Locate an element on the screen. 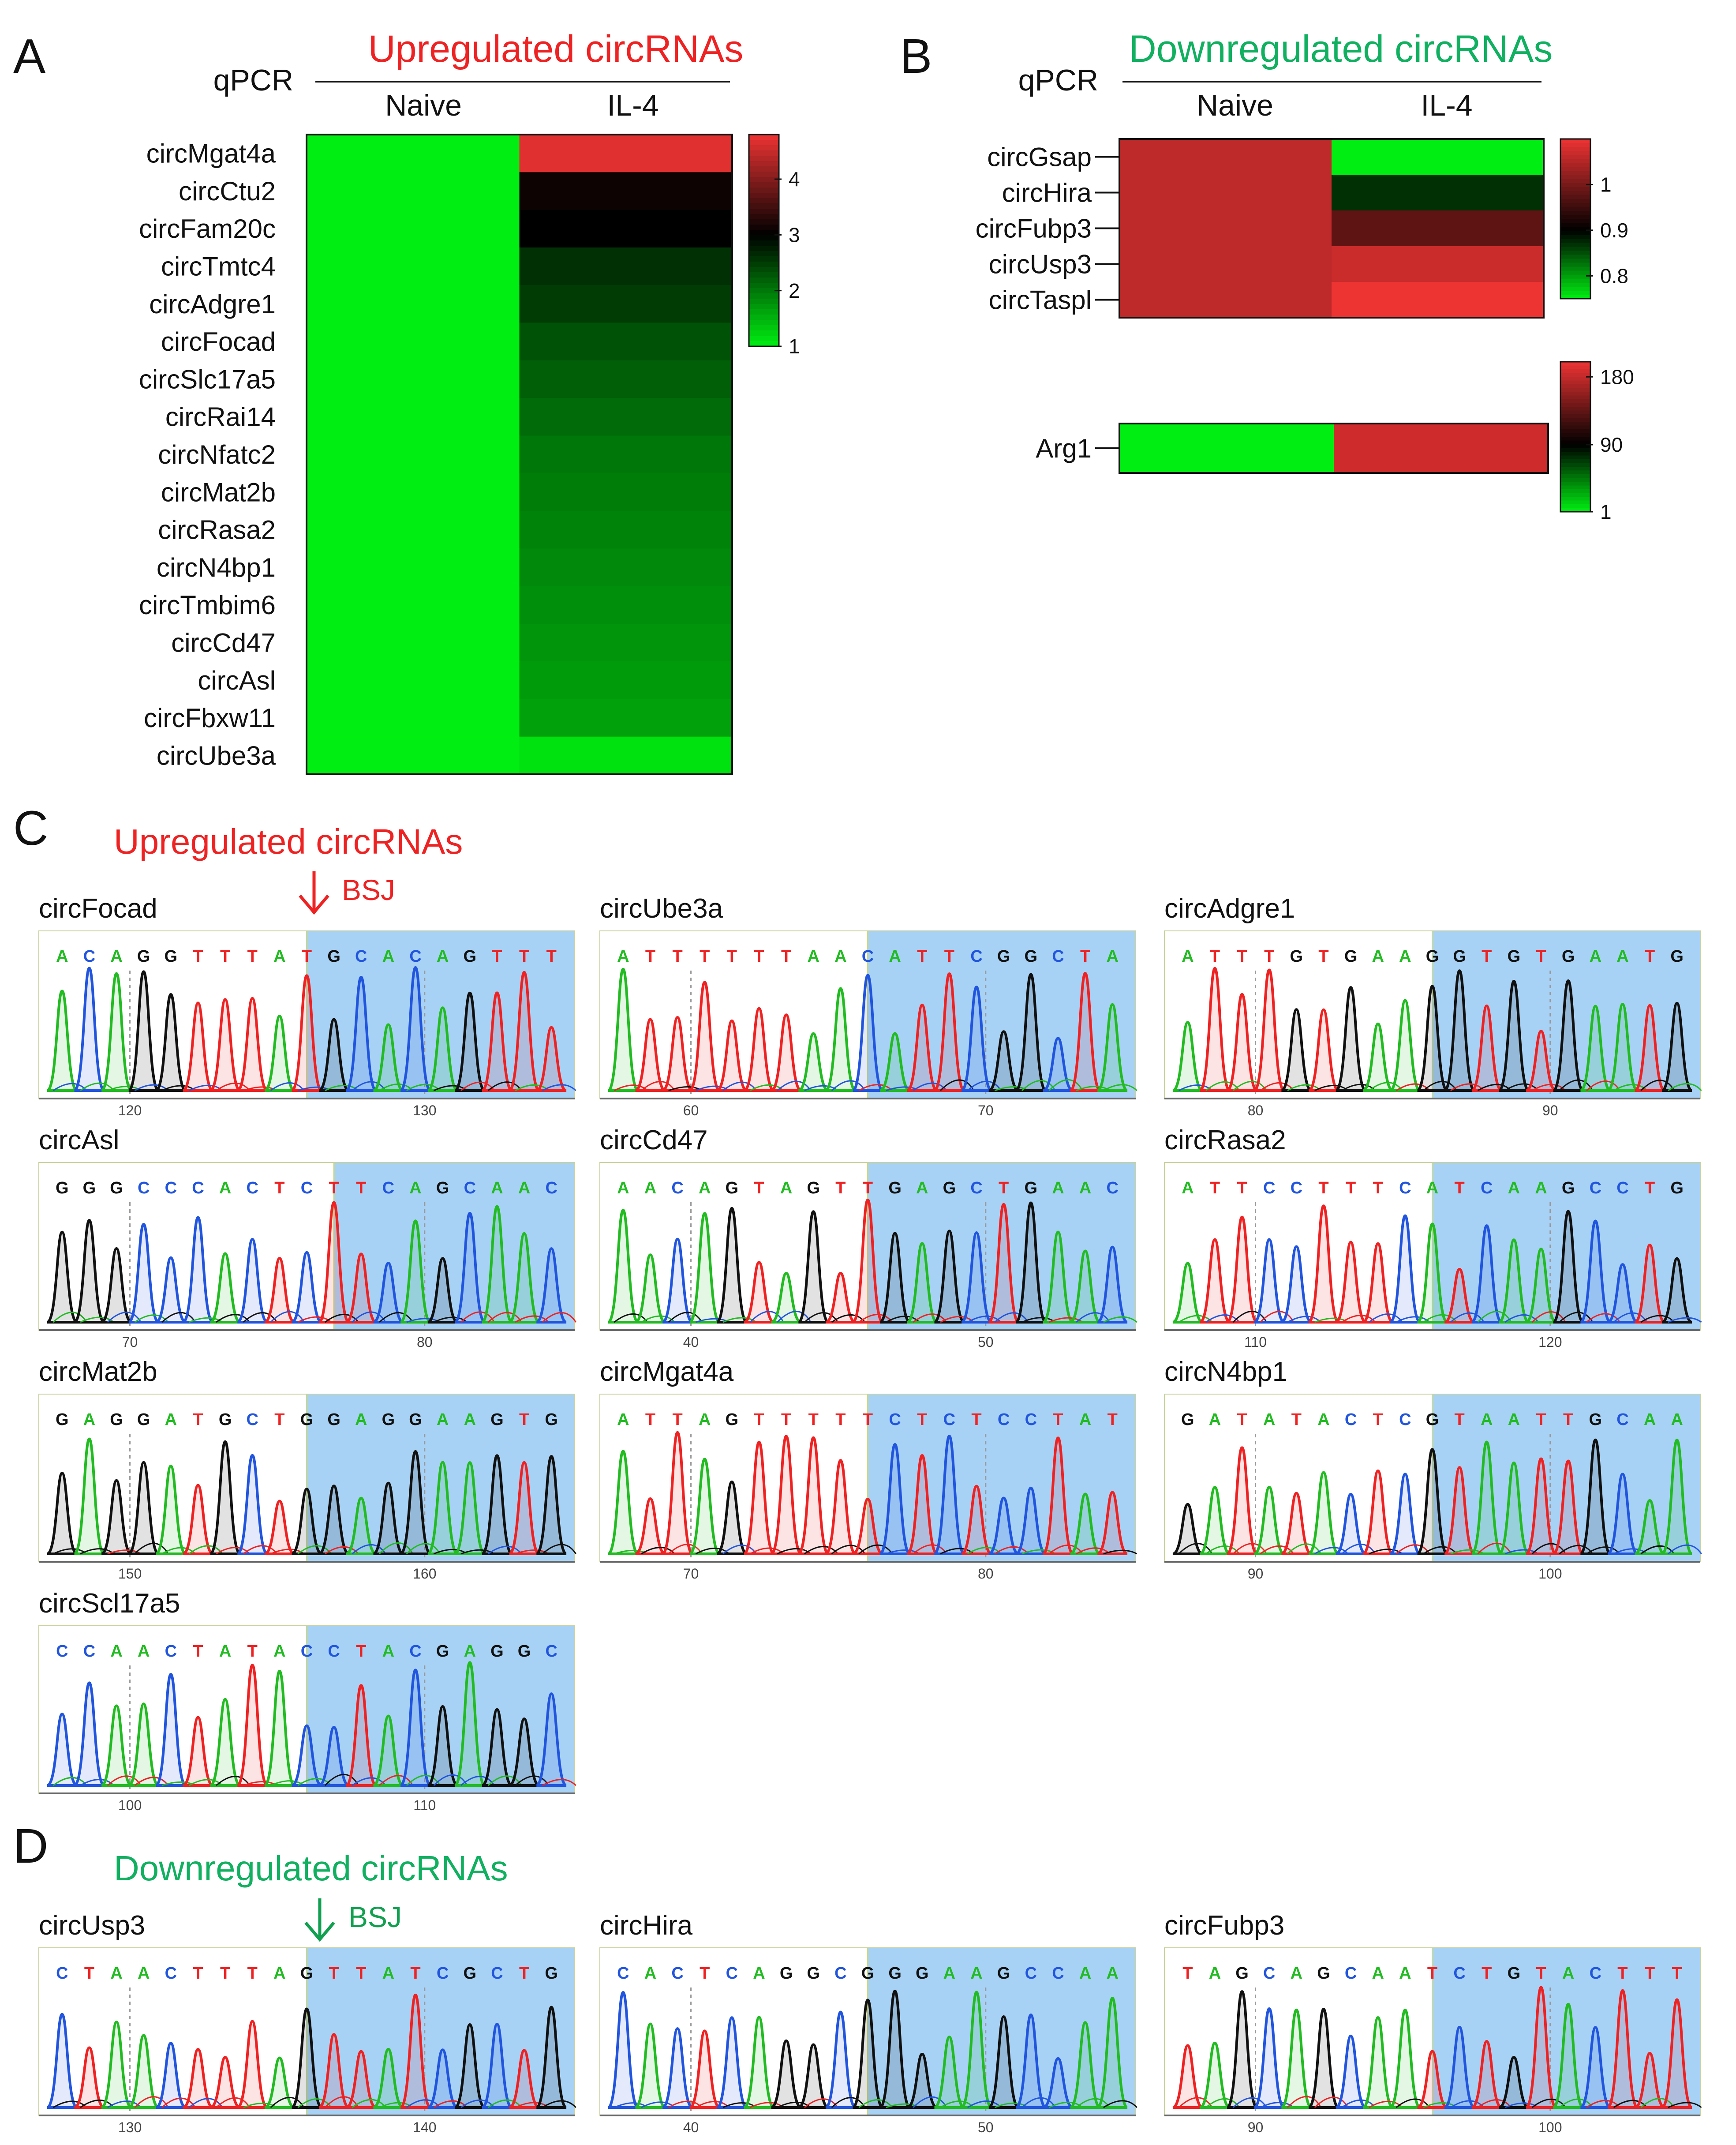 This screenshot has width=1736, height=2145. panel-d: D Downregulated circRNAs BSJ is located at coordinates (260, 1880).